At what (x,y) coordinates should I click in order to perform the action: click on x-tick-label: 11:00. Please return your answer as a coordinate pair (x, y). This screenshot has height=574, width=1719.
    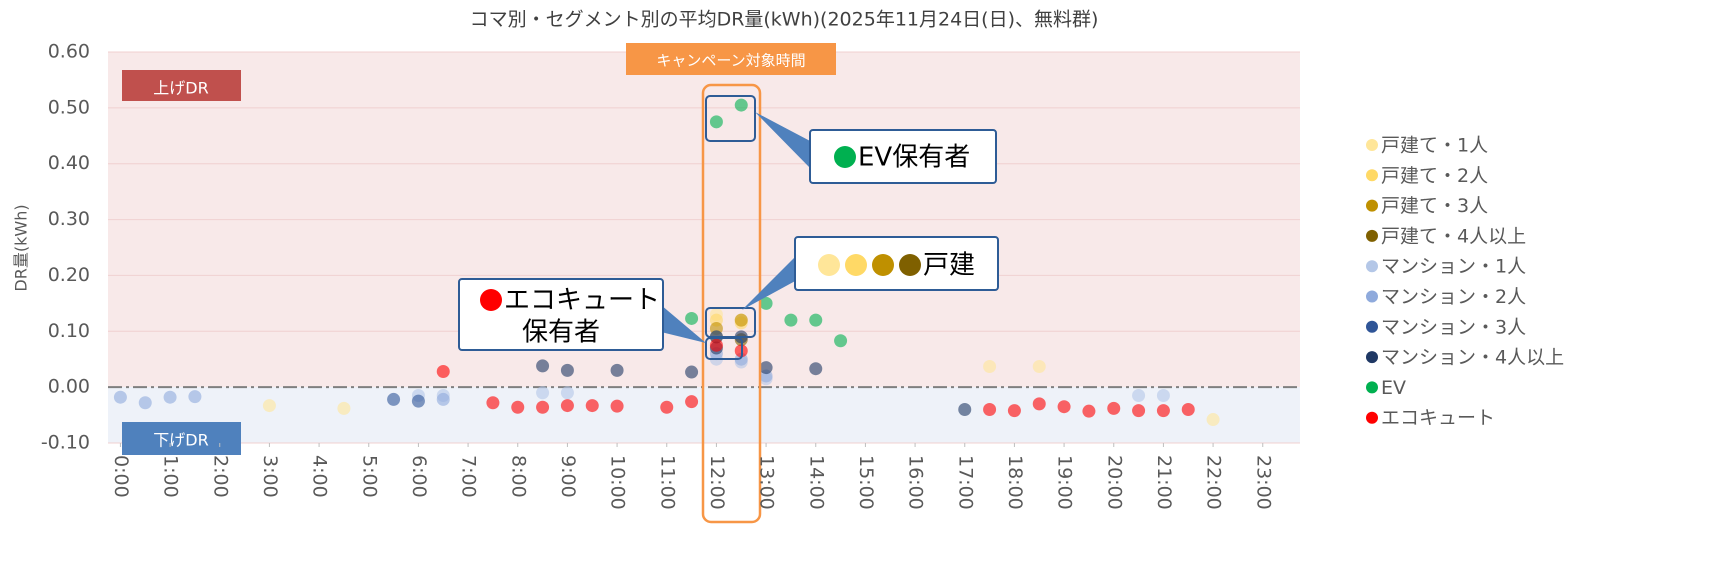
    Looking at the image, I should click on (667, 482).